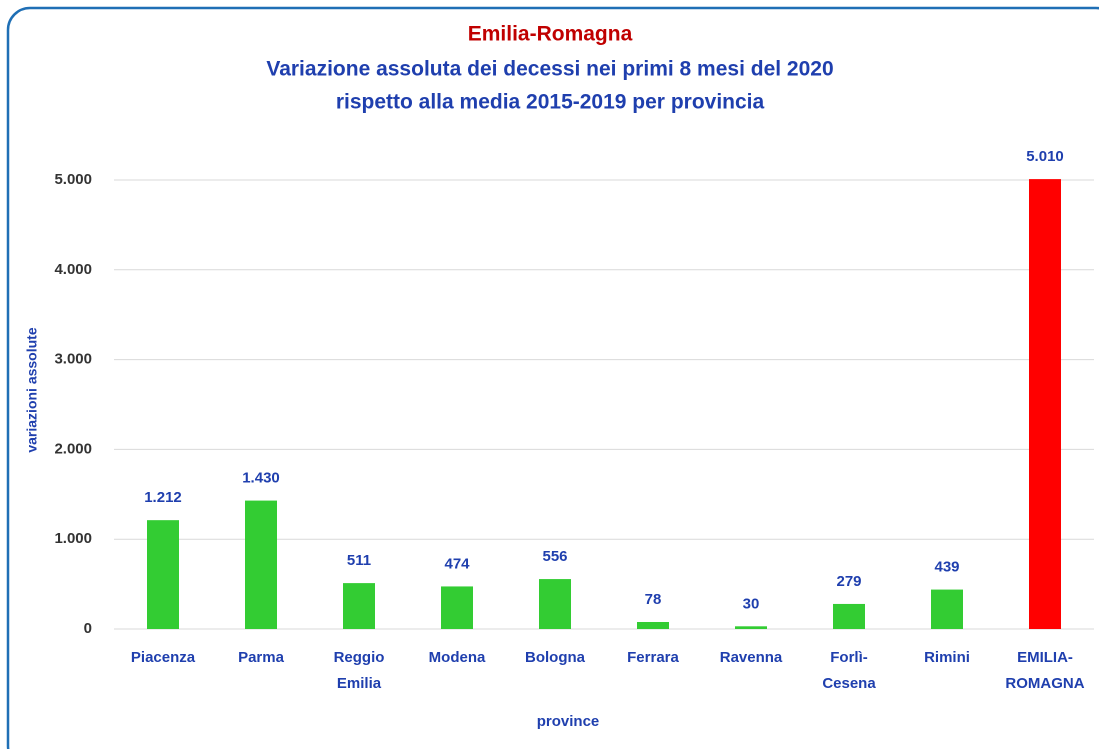 The width and height of the screenshot is (1099, 749). I want to click on y-tick-label: 0, so click(88, 628).